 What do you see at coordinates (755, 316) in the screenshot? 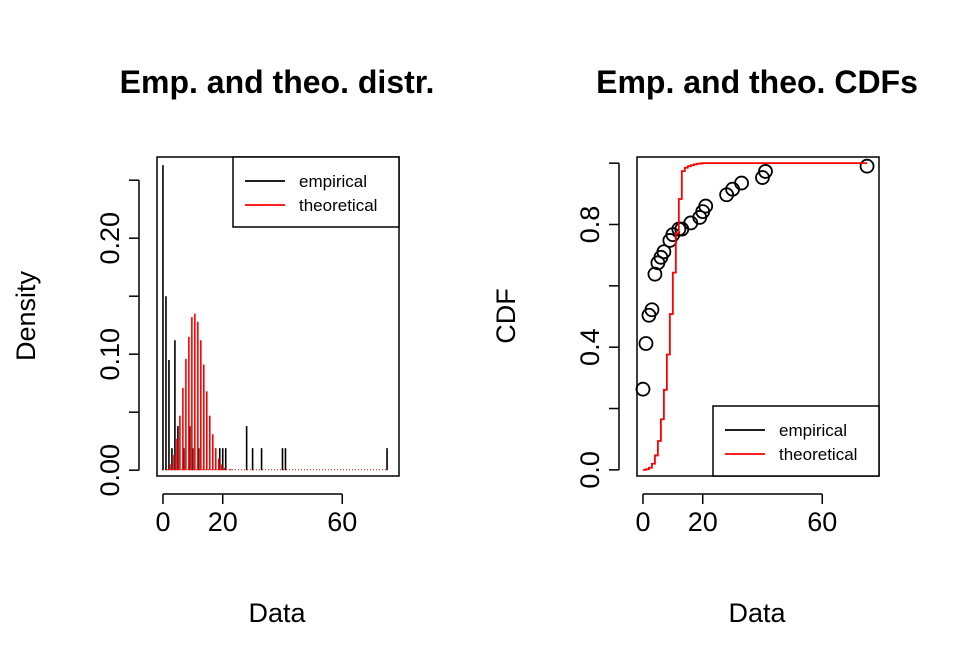
I see `cdf-theoretical-cdf-line` at bounding box center [755, 316].